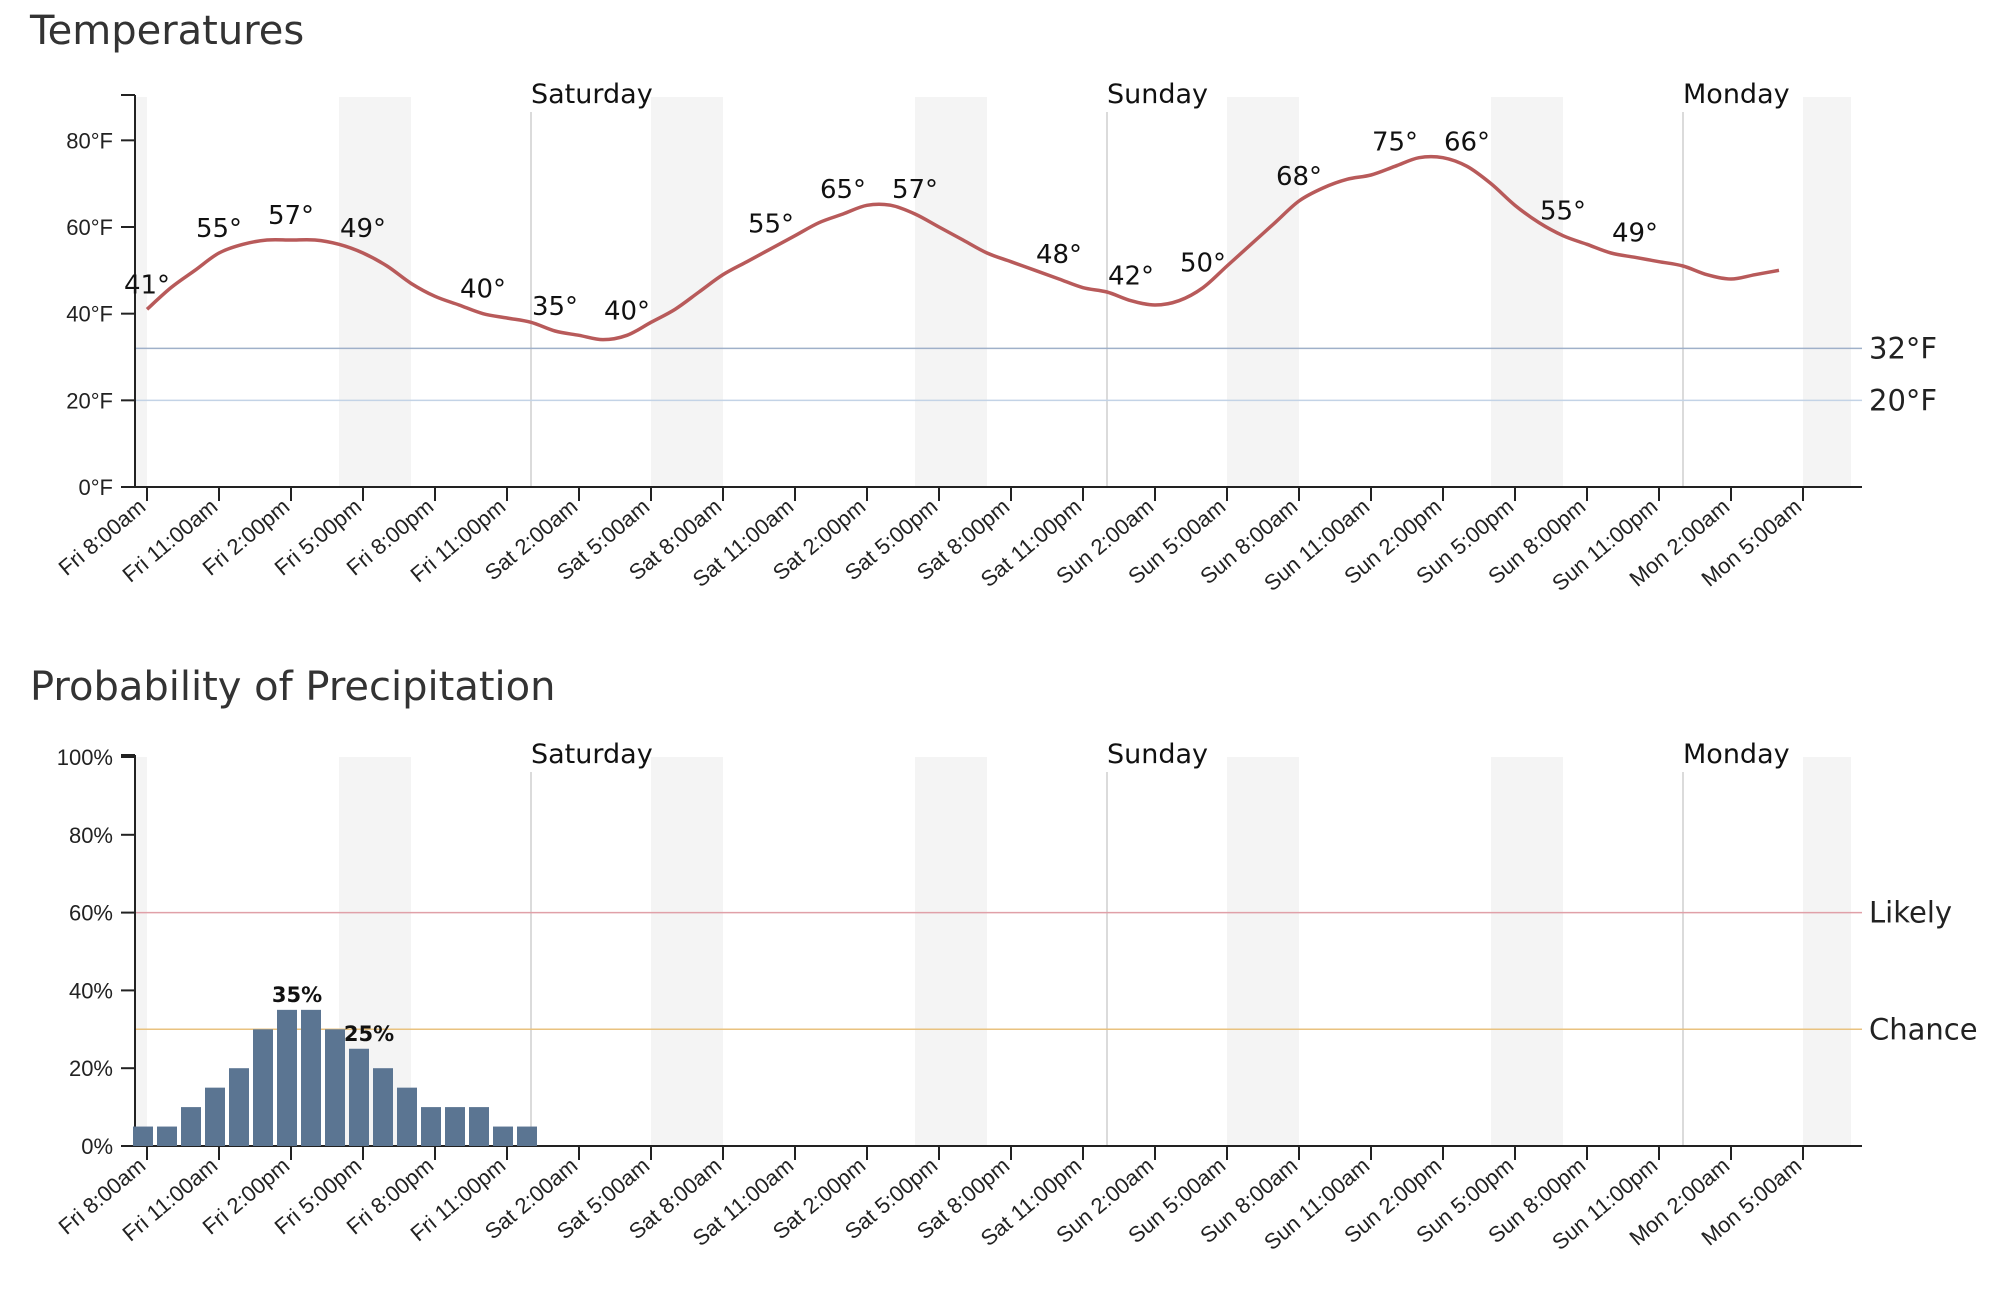  What do you see at coordinates (91, 1068) in the screenshot?
I see `y-tick-label: 20%` at bounding box center [91, 1068].